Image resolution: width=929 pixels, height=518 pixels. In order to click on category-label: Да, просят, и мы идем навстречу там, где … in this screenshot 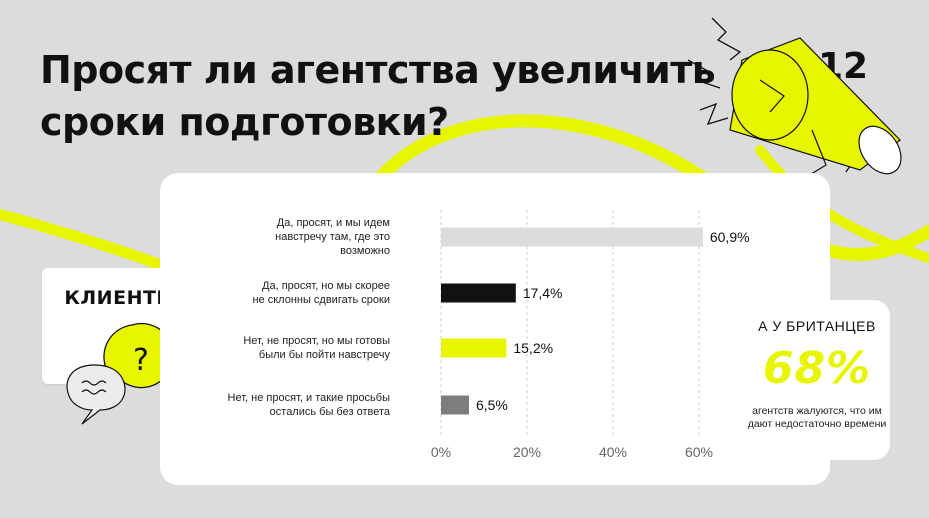, I will do `click(332, 237)`.